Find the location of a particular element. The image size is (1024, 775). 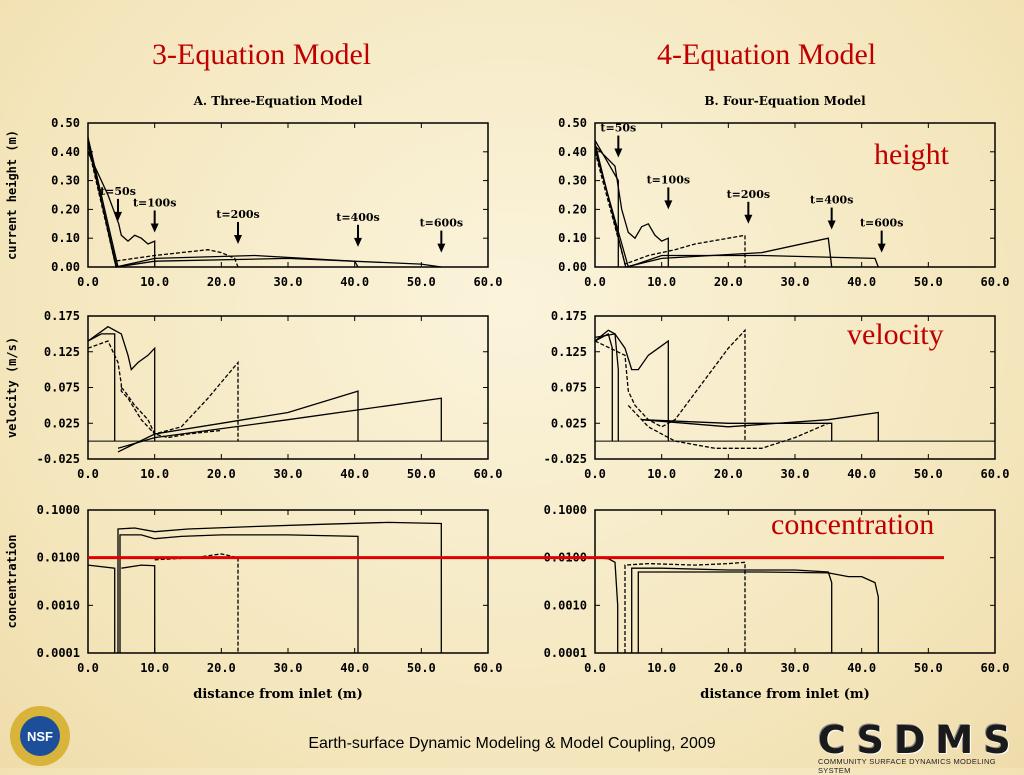

y-tick-label: 0.30 is located at coordinates (572, 181).